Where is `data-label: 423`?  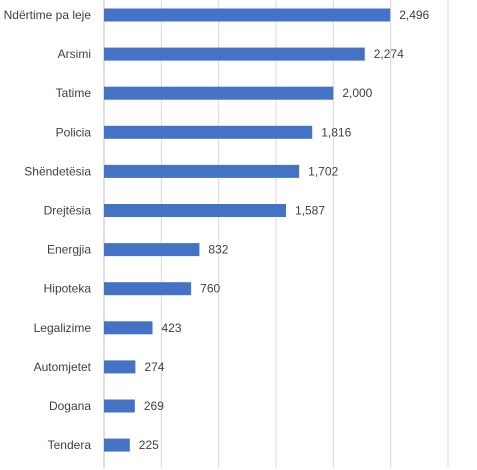 data-label: 423 is located at coordinates (172, 328).